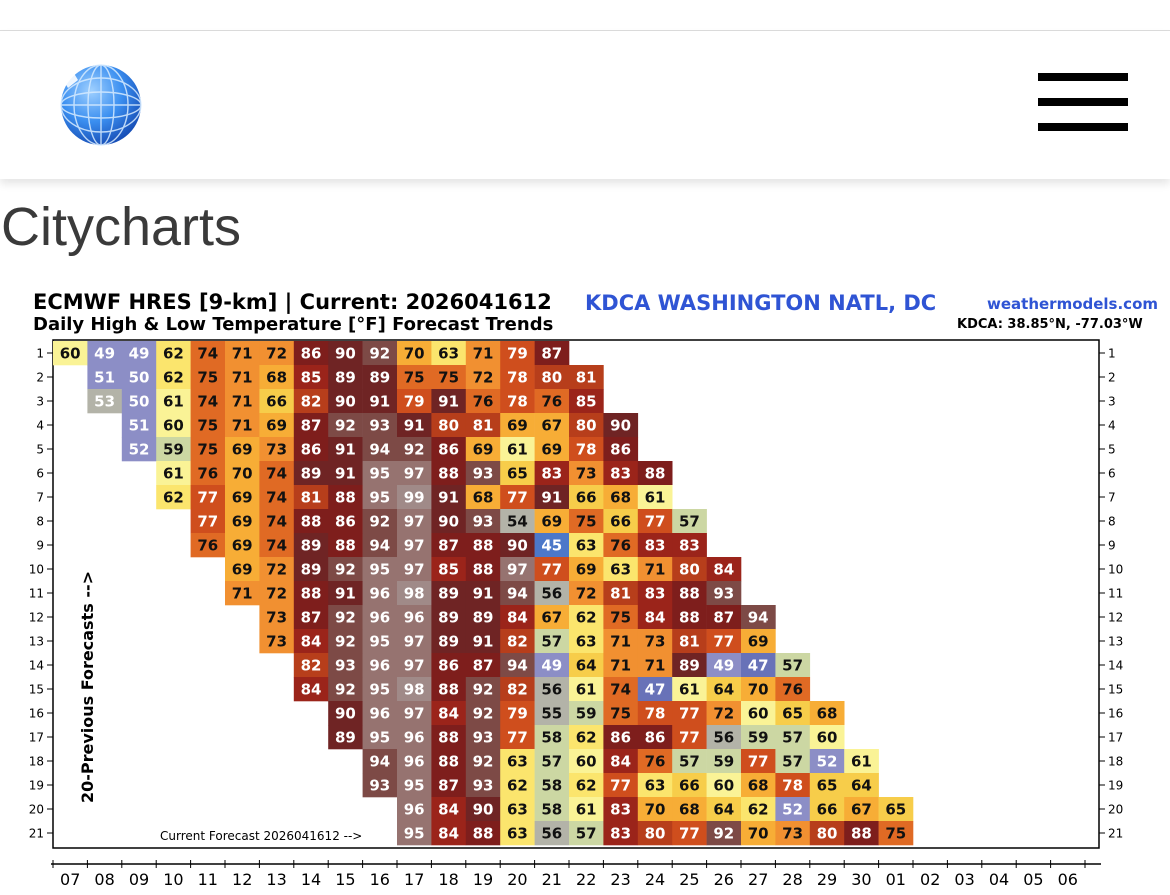 The image size is (1170, 895). I want to click on cell-value: 78, so click(655, 714).